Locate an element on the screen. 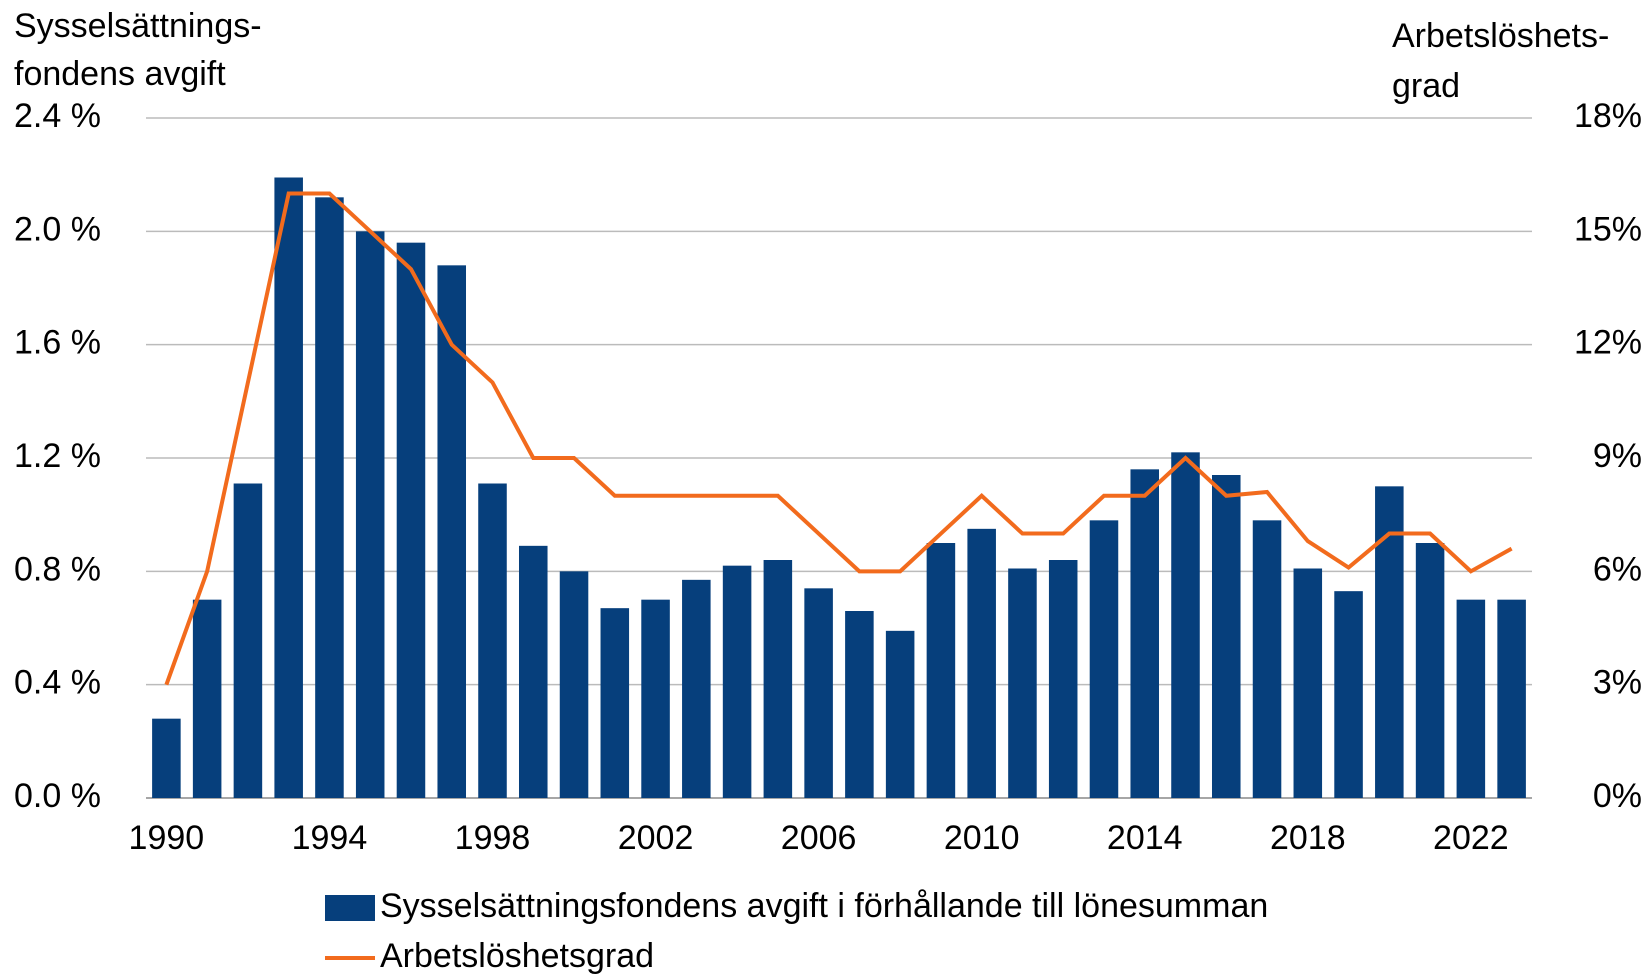 The width and height of the screenshot is (1651, 976). y2-tick-label: 12% is located at coordinates (1608, 343).